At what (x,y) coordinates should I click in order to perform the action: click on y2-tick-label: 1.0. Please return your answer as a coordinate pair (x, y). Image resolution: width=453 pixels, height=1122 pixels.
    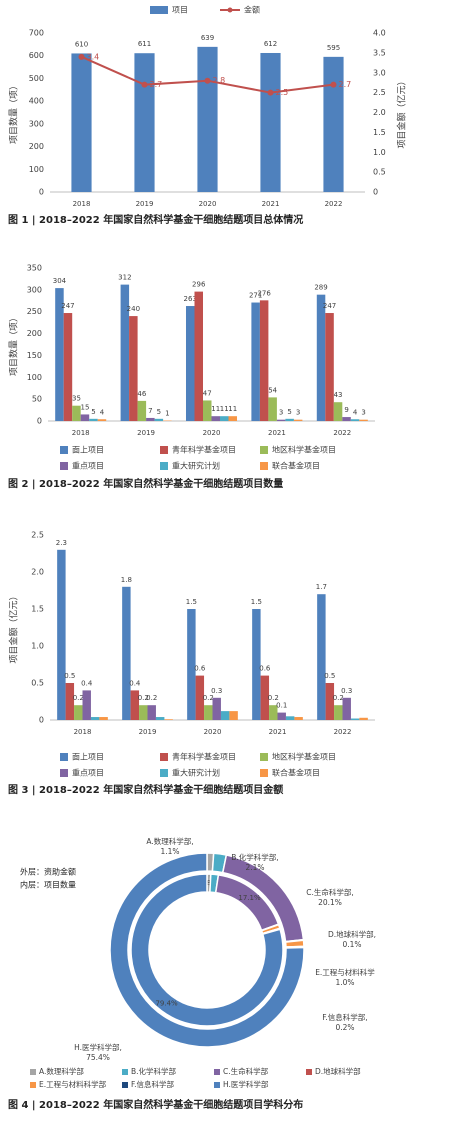
    Looking at the image, I should click on (379, 152).